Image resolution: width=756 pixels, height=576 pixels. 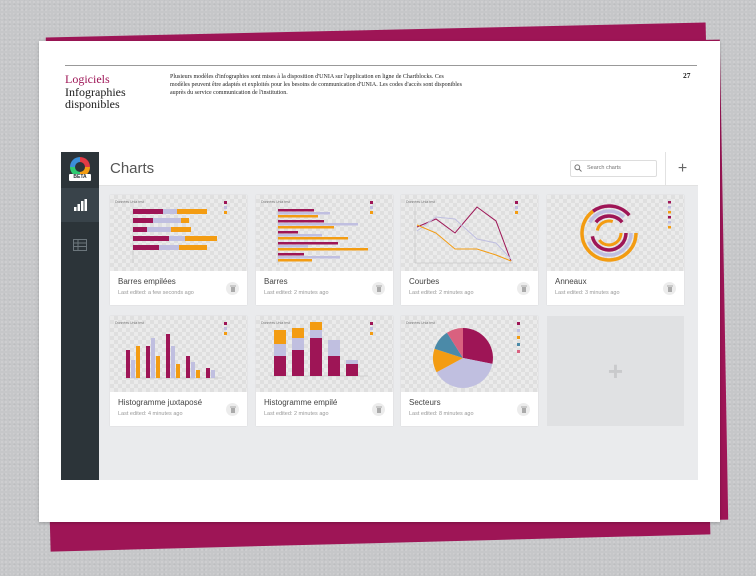 What do you see at coordinates (92, 104) in the screenshot?
I see `section-title-line2: disponibles` at bounding box center [92, 104].